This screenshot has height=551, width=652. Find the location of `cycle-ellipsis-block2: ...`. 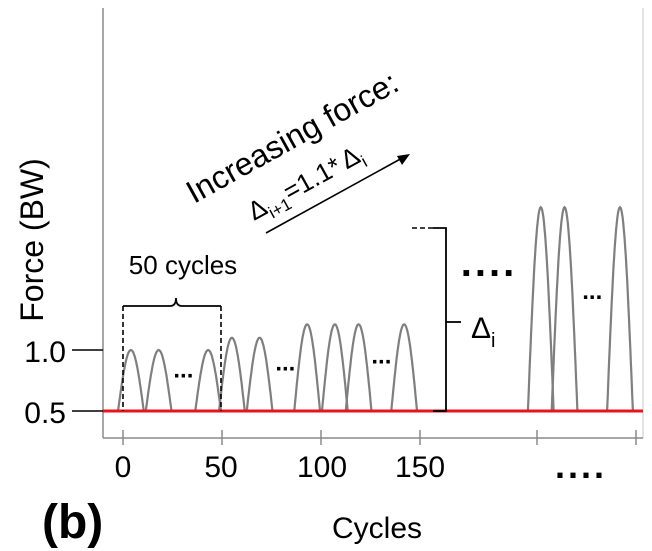

cycle-ellipsis-block2: ... is located at coordinates (285, 363).